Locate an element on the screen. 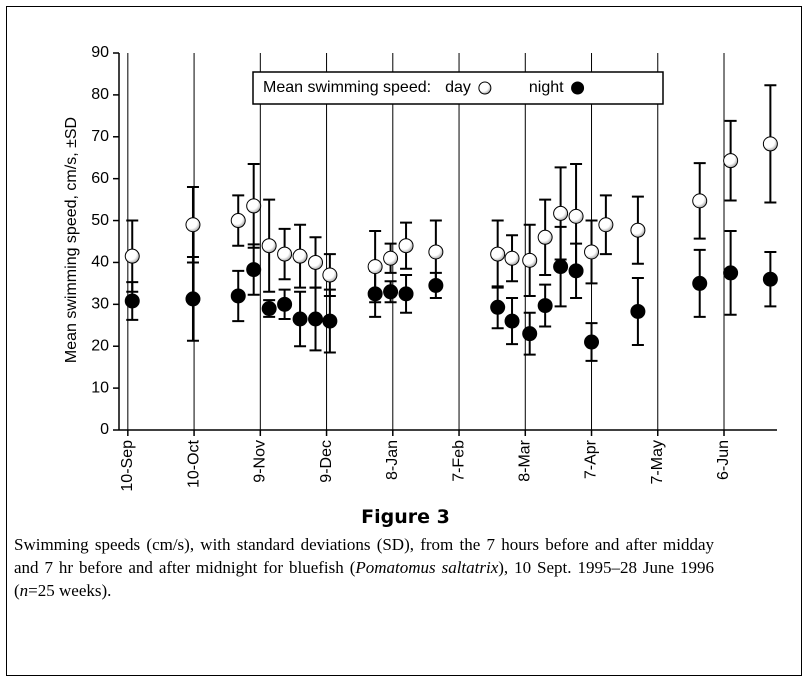  legend-label: night is located at coordinates (546, 87).